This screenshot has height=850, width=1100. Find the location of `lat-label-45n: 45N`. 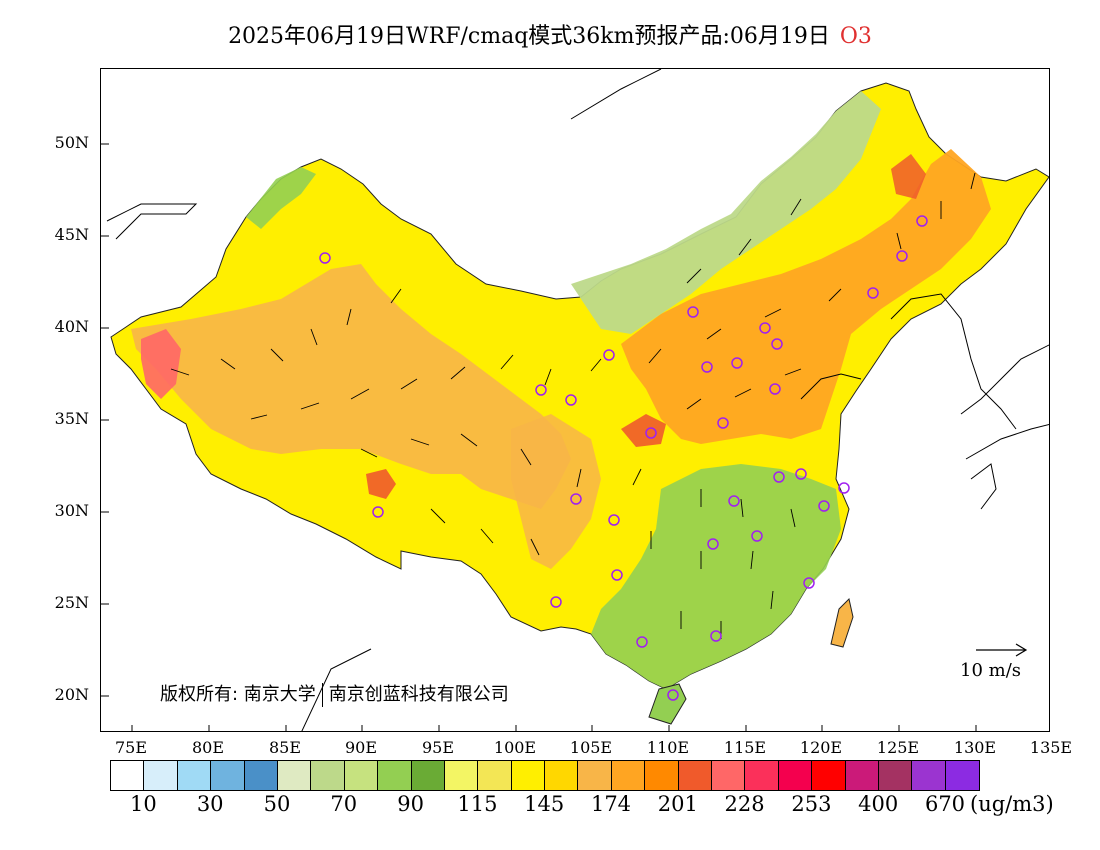

lat-label-45n: 45N is located at coordinates (71, 234).